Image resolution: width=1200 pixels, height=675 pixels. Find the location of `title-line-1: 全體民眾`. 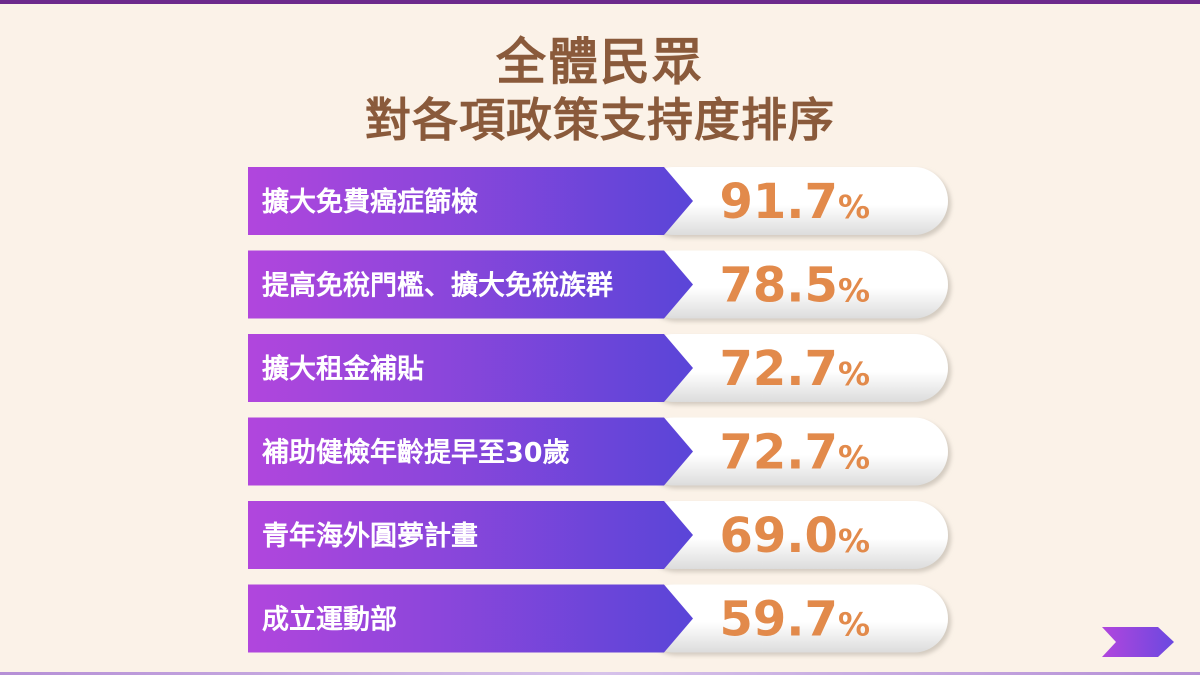

title-line-1: 全體民眾 is located at coordinates (600, 62).